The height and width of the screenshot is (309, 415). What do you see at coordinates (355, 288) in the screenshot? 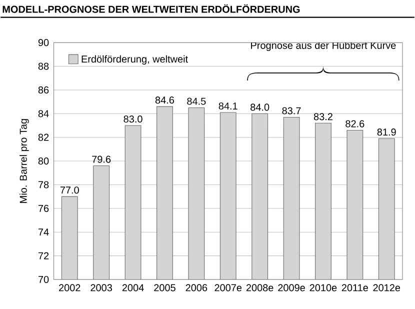
I see `x-tick-label: 2011e` at bounding box center [355, 288].